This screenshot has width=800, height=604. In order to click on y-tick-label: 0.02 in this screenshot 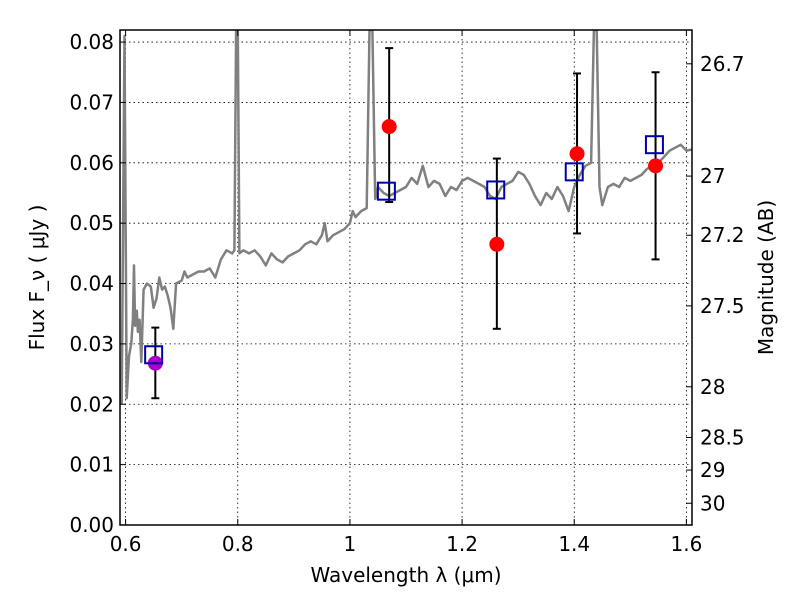, I will do `click(91, 404)`.